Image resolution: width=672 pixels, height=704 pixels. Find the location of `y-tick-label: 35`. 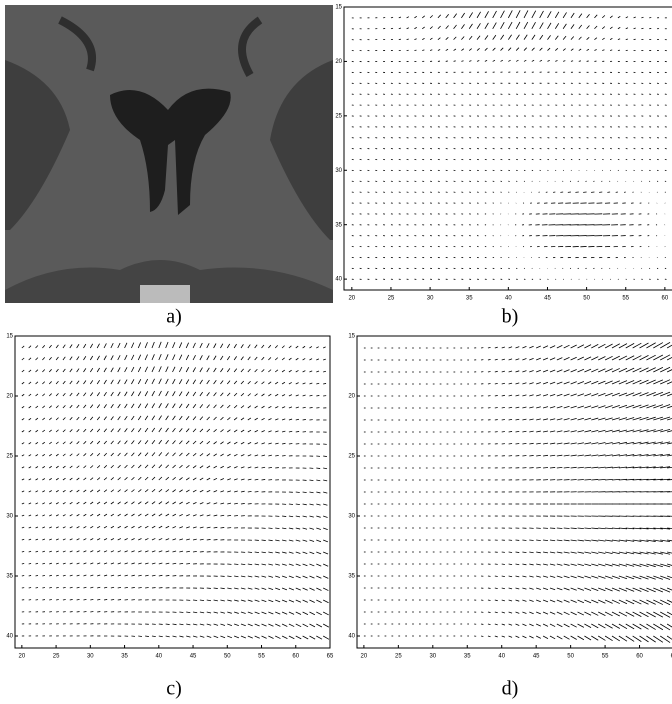

y-tick-label: 35 is located at coordinates (9, 577).